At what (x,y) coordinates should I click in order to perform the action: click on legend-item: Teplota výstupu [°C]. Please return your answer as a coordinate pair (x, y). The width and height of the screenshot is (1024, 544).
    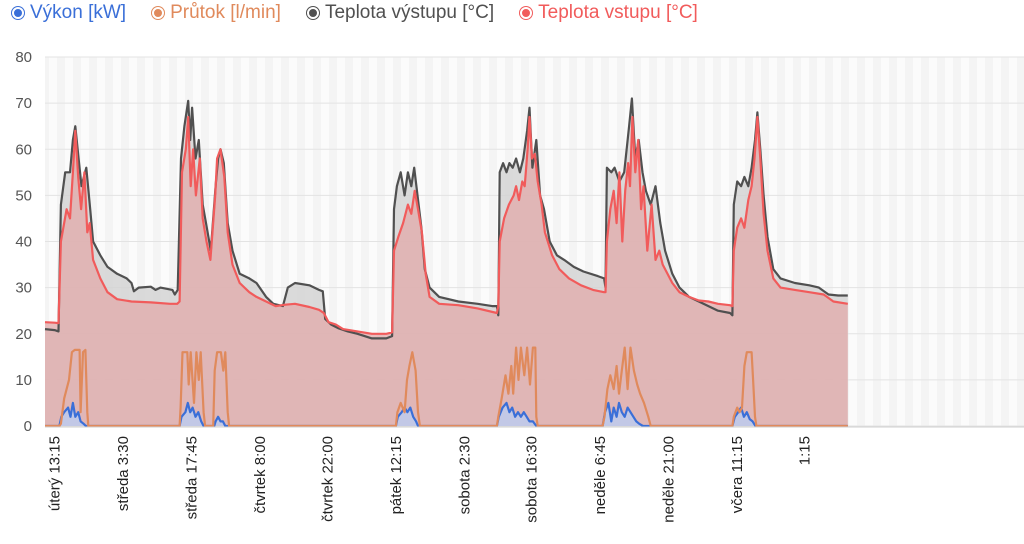
    Looking at the image, I should click on (400, 13).